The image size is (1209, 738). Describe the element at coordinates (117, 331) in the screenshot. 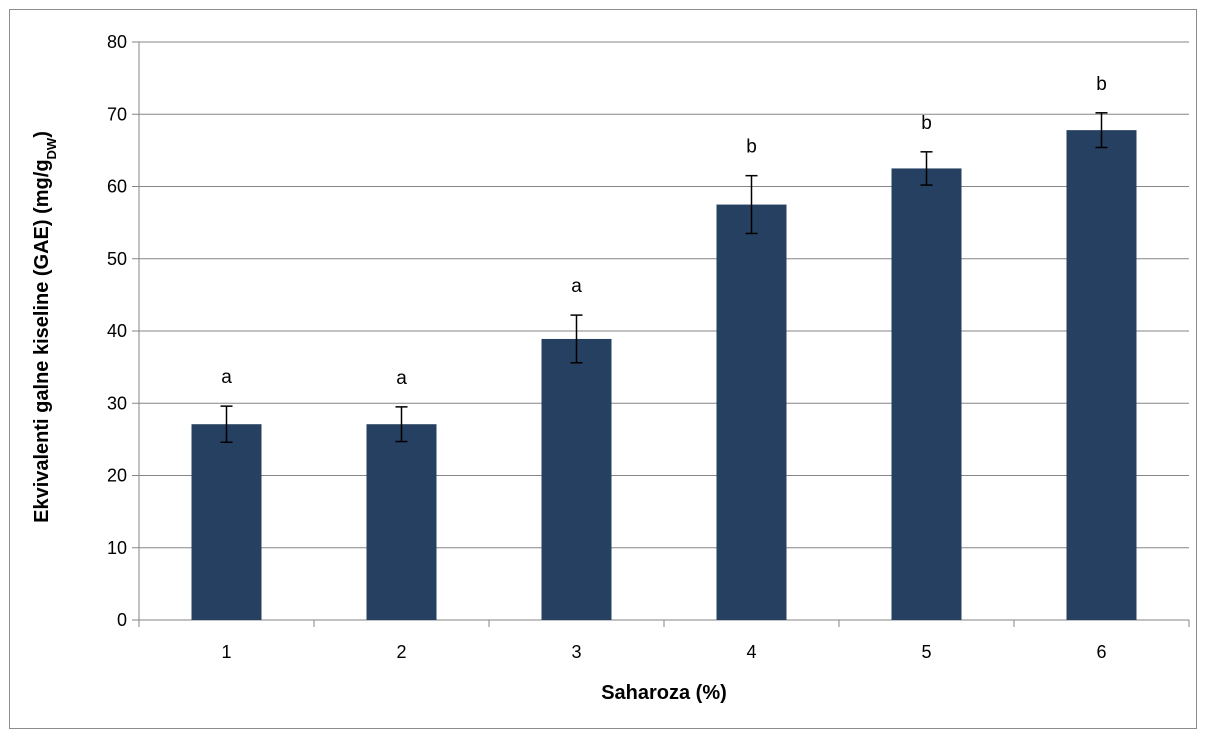

I see `y-tick-label: 40` at that location.